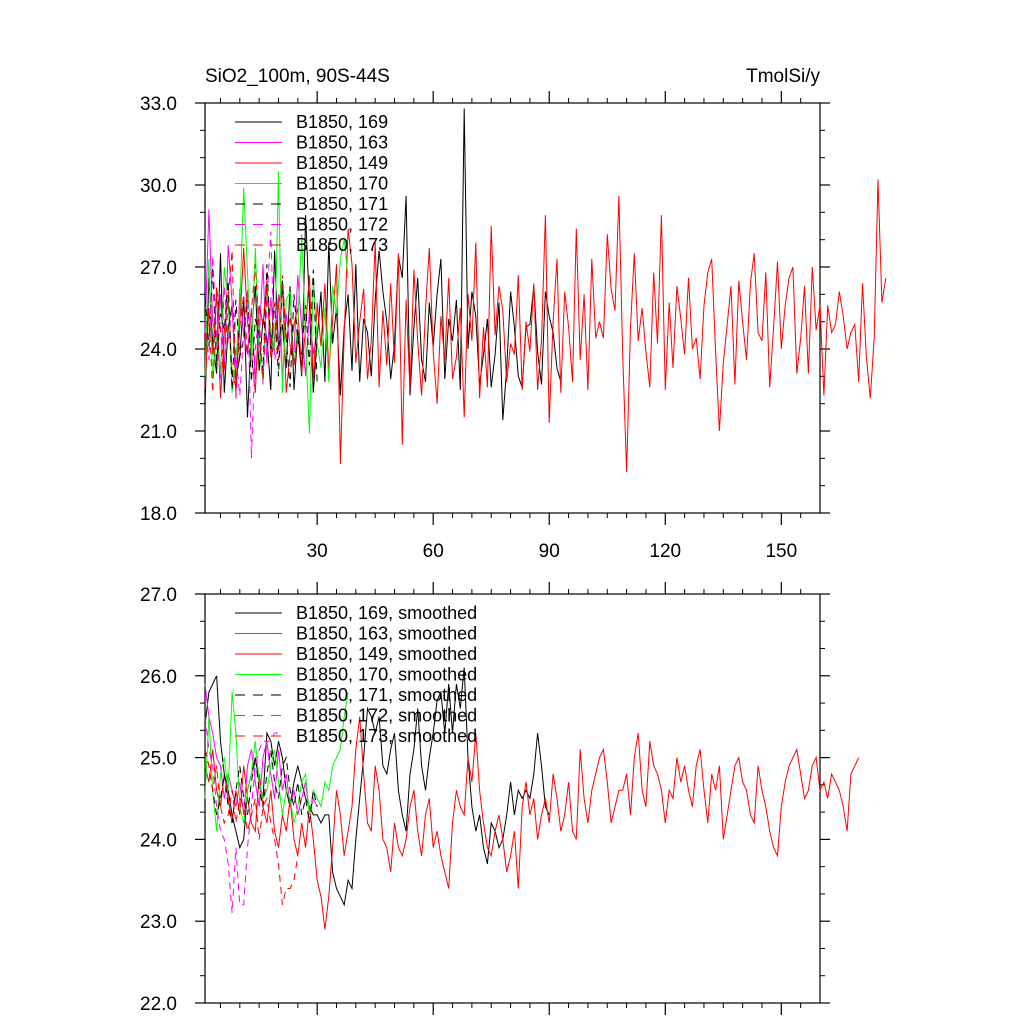 This screenshot has width=1024, height=1024. I want to click on bottom-legend-label: B1850, 171, smoothed, so click(386, 695).